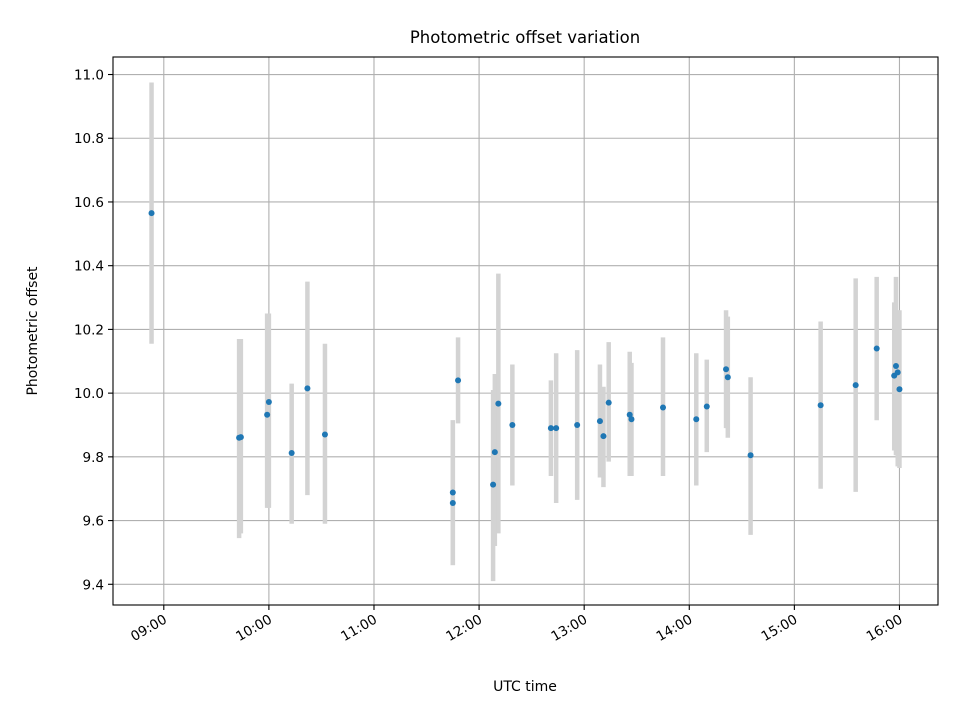  I want to click on y-tick-label: 9.4, so click(93, 585).